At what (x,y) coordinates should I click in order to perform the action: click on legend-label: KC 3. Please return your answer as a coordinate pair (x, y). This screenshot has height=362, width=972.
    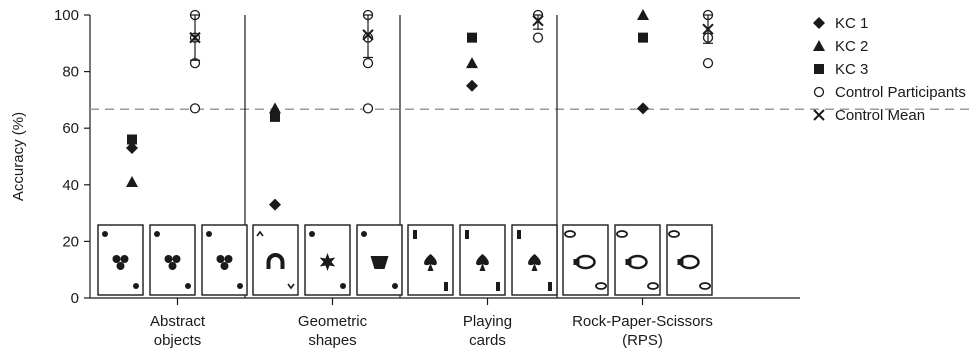
    Looking at the image, I should click on (851, 69).